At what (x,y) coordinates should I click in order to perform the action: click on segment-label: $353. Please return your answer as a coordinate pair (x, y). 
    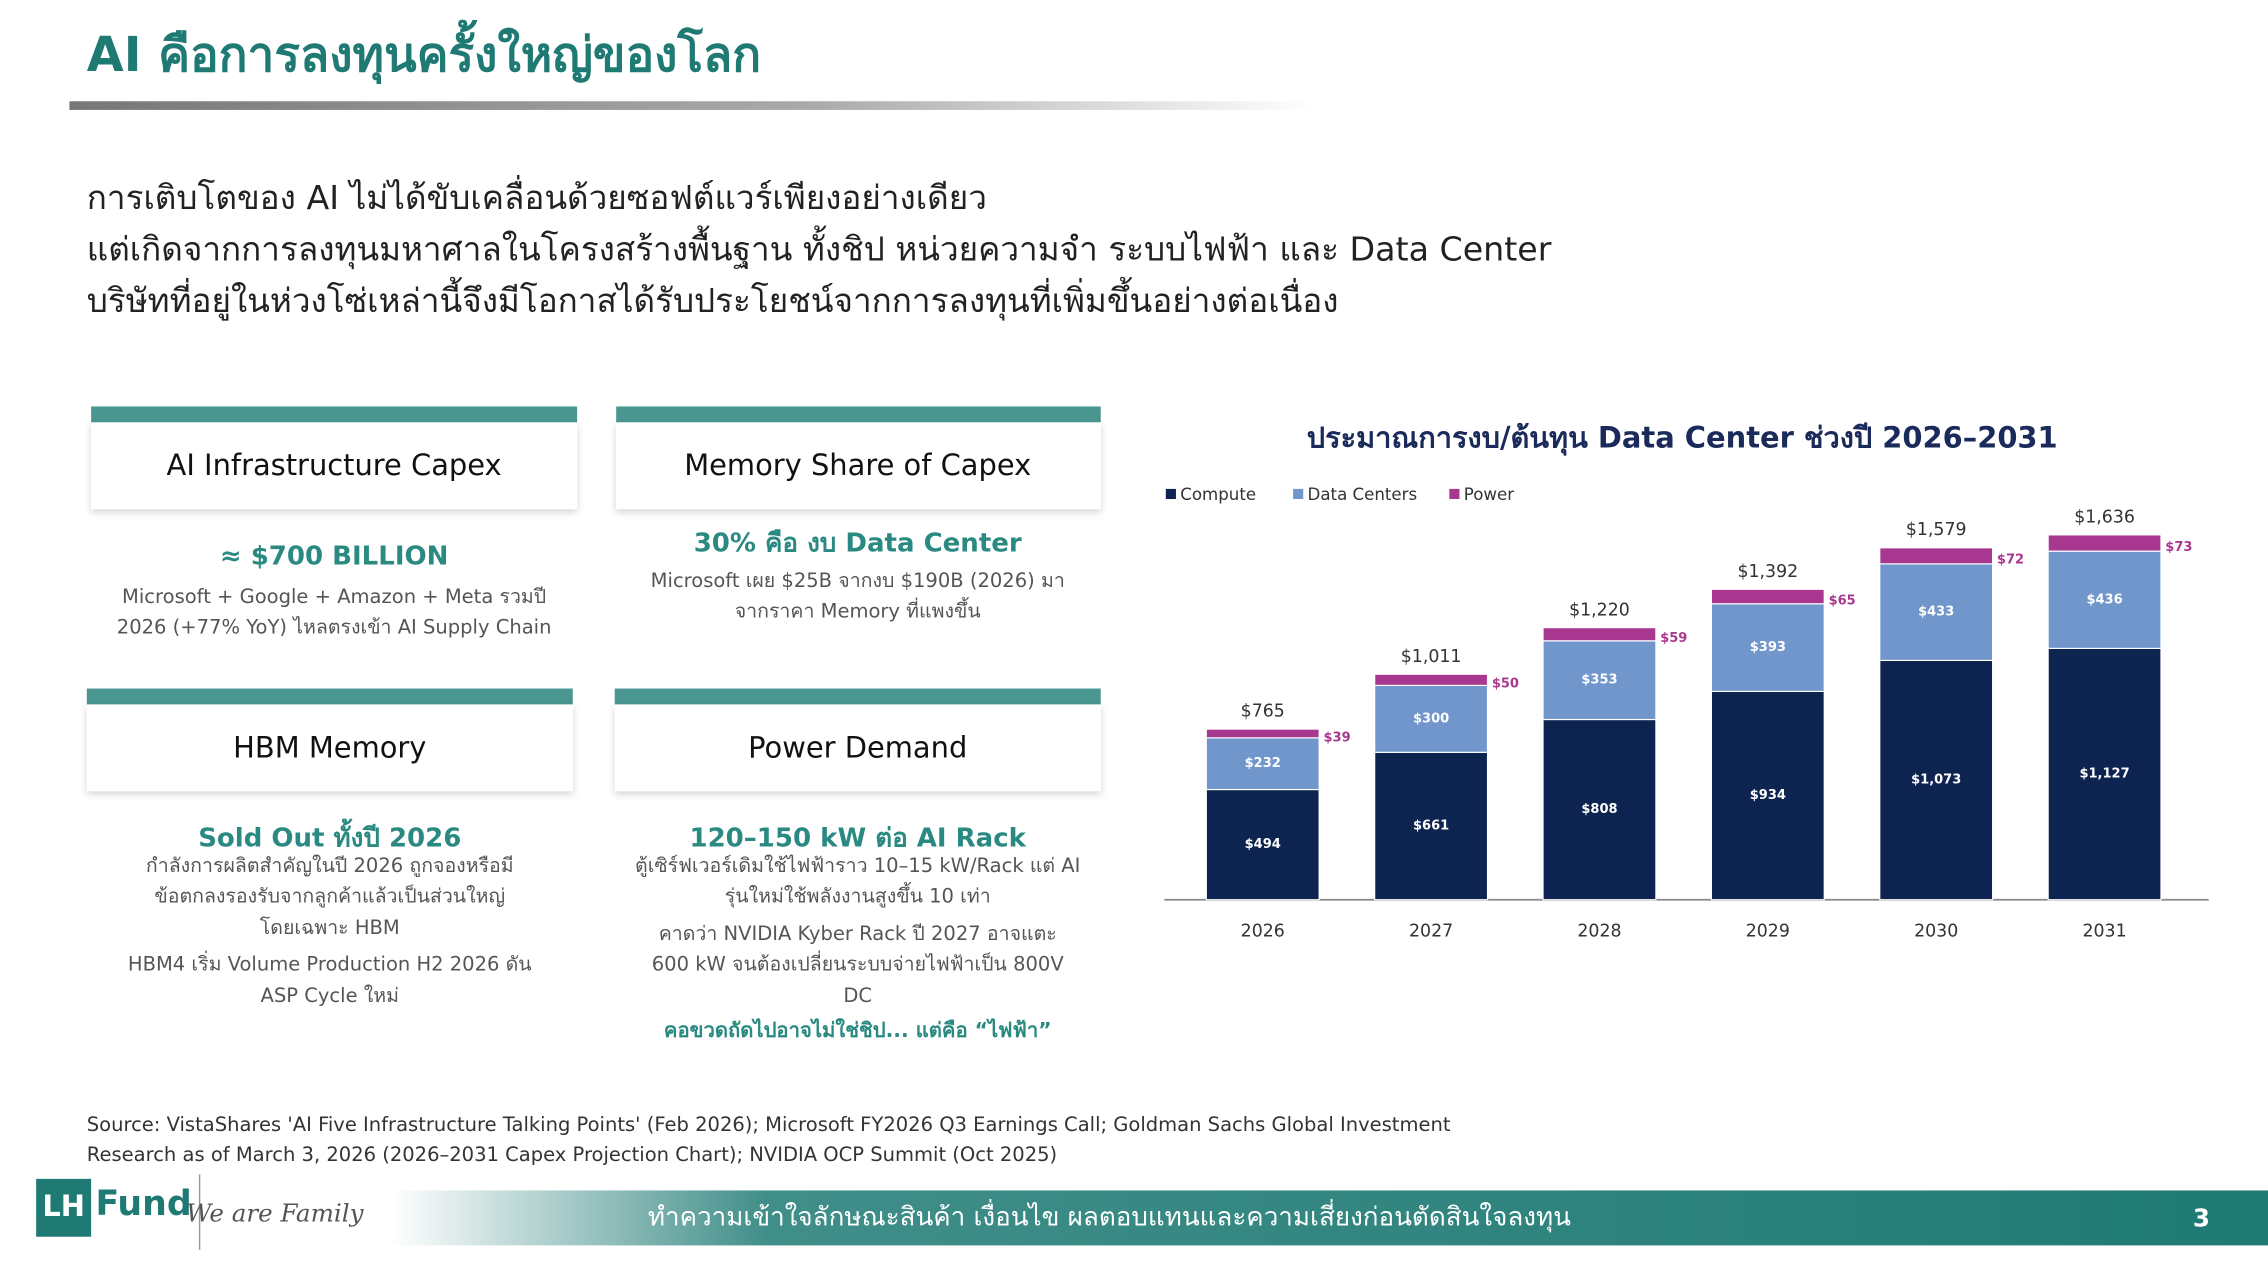
    Looking at the image, I should click on (1599, 680).